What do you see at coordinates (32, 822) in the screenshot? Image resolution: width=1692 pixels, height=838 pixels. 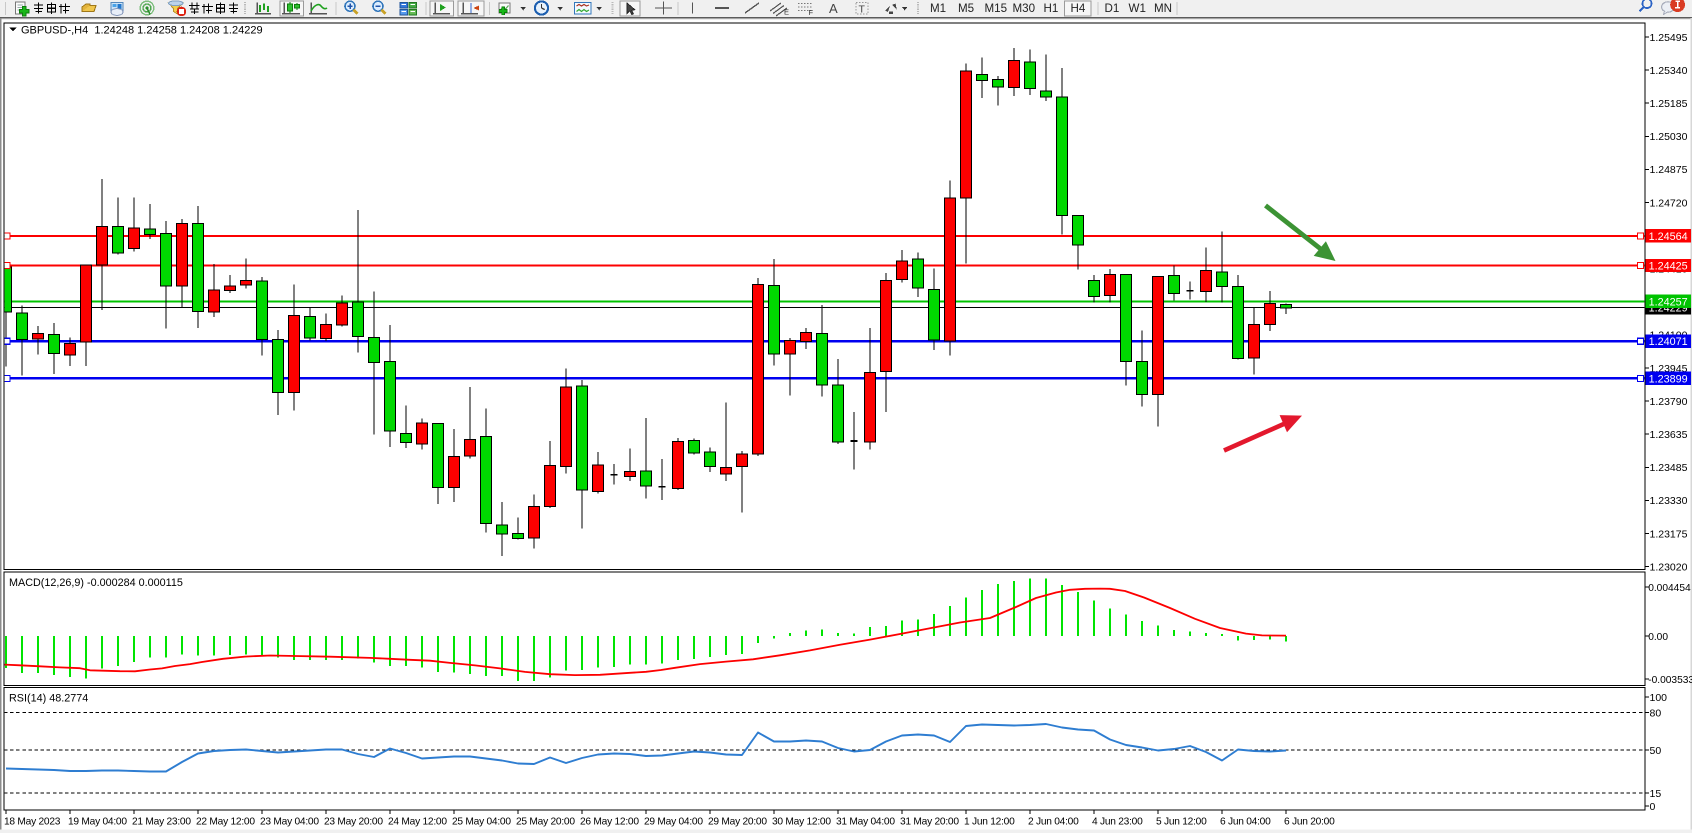 I see `svg-text: 18 May 2023` at bounding box center [32, 822].